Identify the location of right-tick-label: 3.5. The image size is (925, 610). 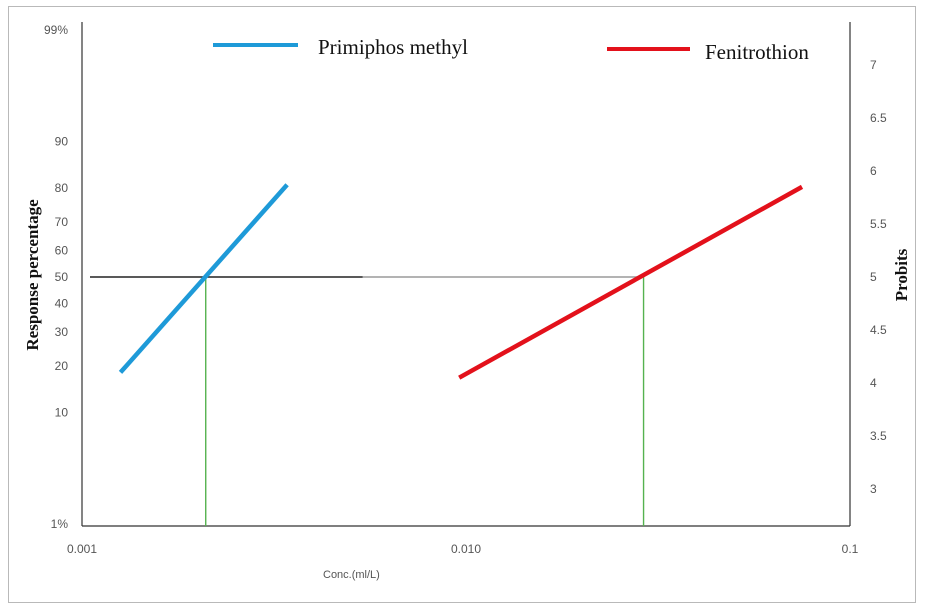
(878, 436).